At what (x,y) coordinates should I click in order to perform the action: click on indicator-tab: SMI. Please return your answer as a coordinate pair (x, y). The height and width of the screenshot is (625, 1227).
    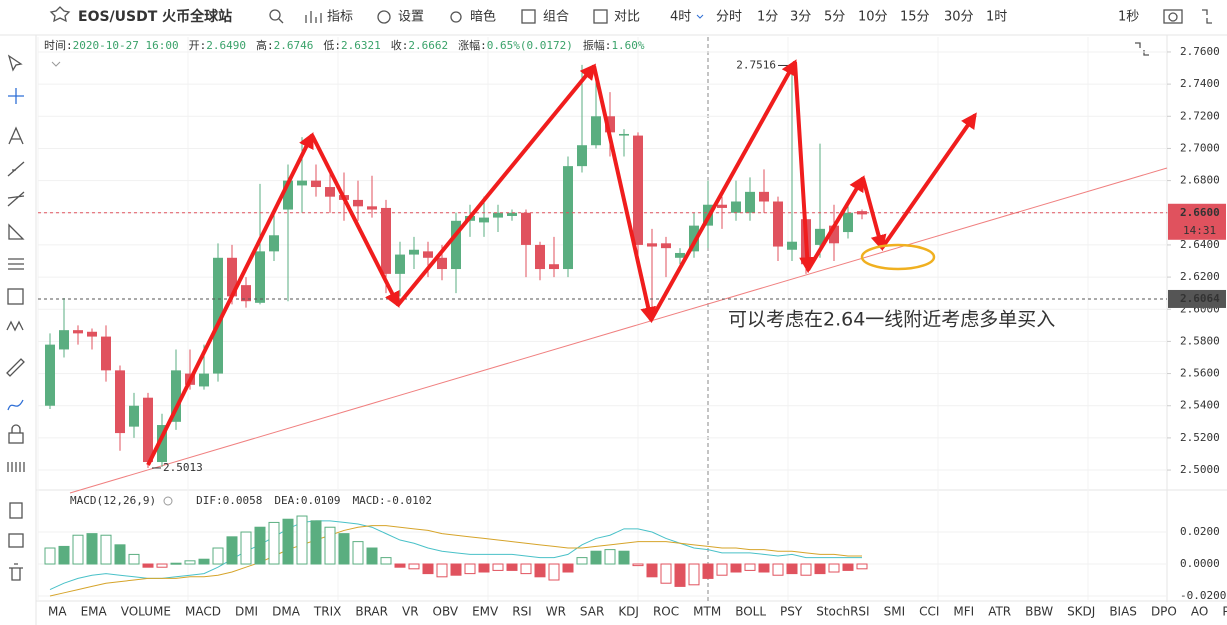
    Looking at the image, I should click on (895, 612).